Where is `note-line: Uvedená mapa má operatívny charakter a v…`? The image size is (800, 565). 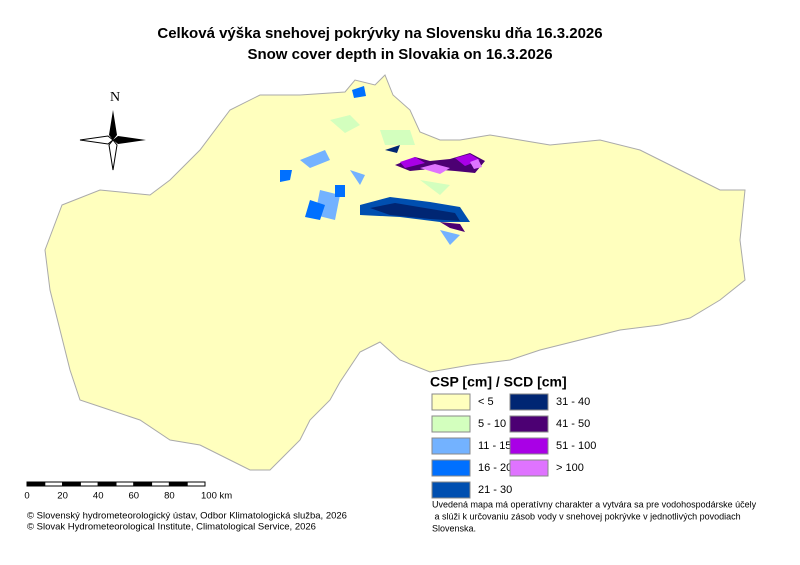 note-line: Uvedená mapa má operatívny charakter a v… is located at coordinates (594, 504).